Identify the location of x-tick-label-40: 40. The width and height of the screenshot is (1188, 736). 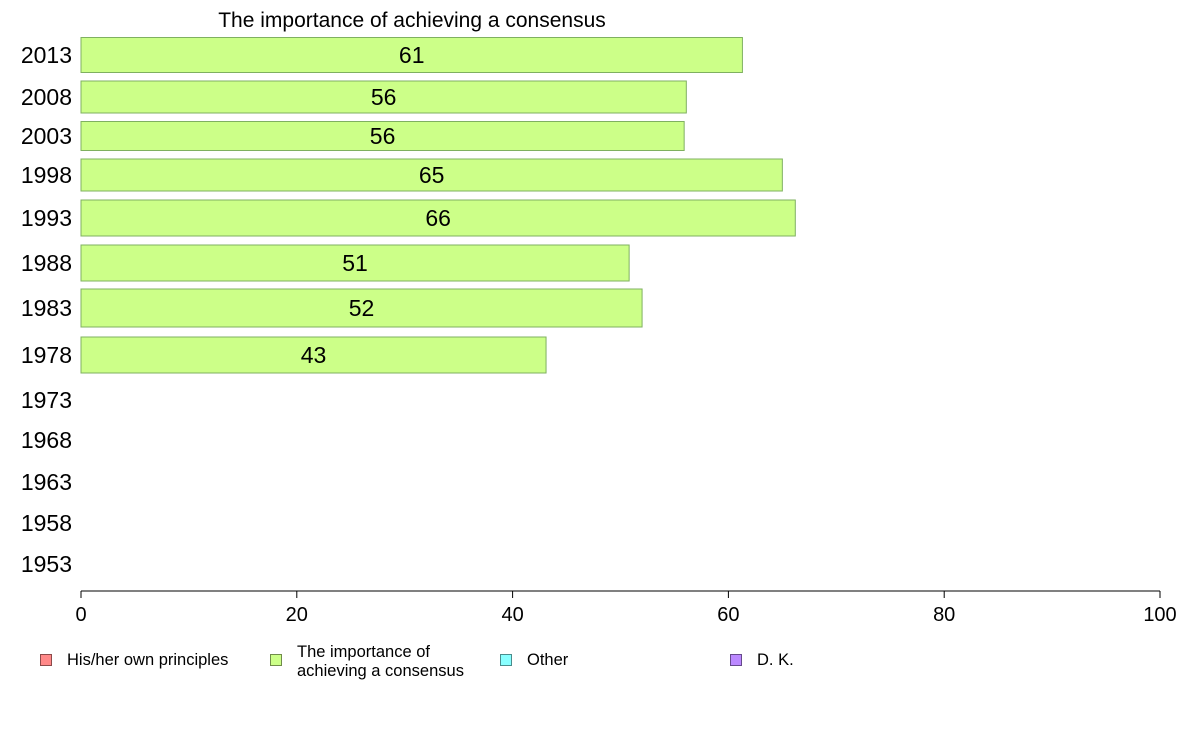
(512, 615).